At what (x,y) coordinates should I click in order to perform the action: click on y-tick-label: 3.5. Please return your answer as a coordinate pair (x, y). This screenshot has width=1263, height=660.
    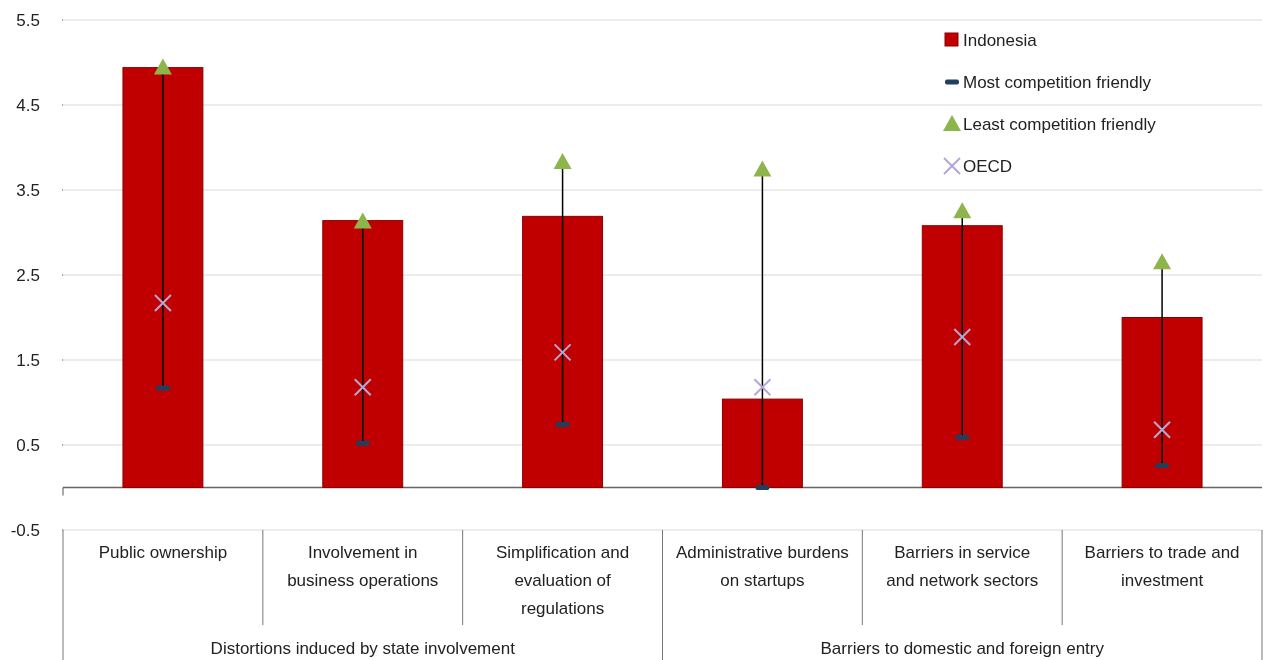
    Looking at the image, I should click on (28, 190).